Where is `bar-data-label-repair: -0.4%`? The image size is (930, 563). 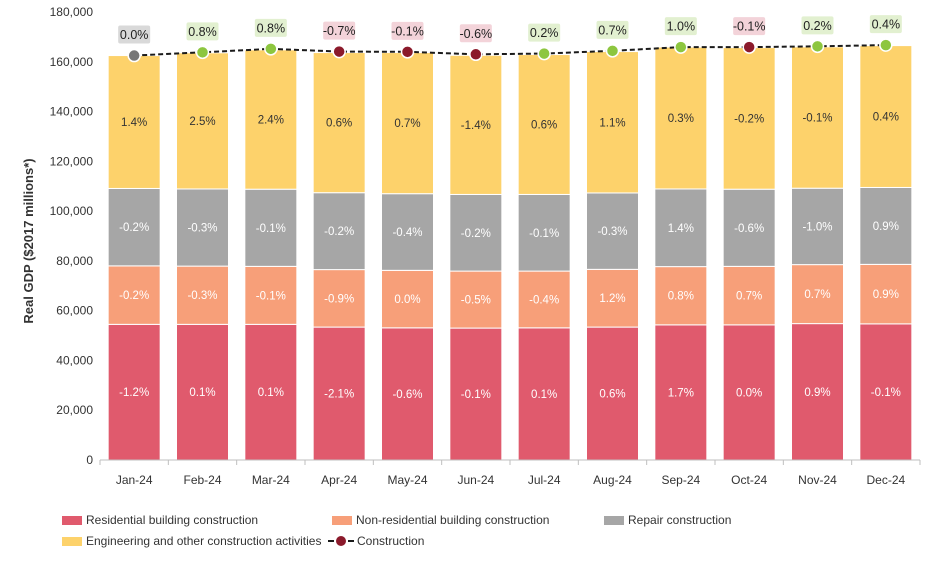 bar-data-label-repair: -0.4% is located at coordinates (407, 233).